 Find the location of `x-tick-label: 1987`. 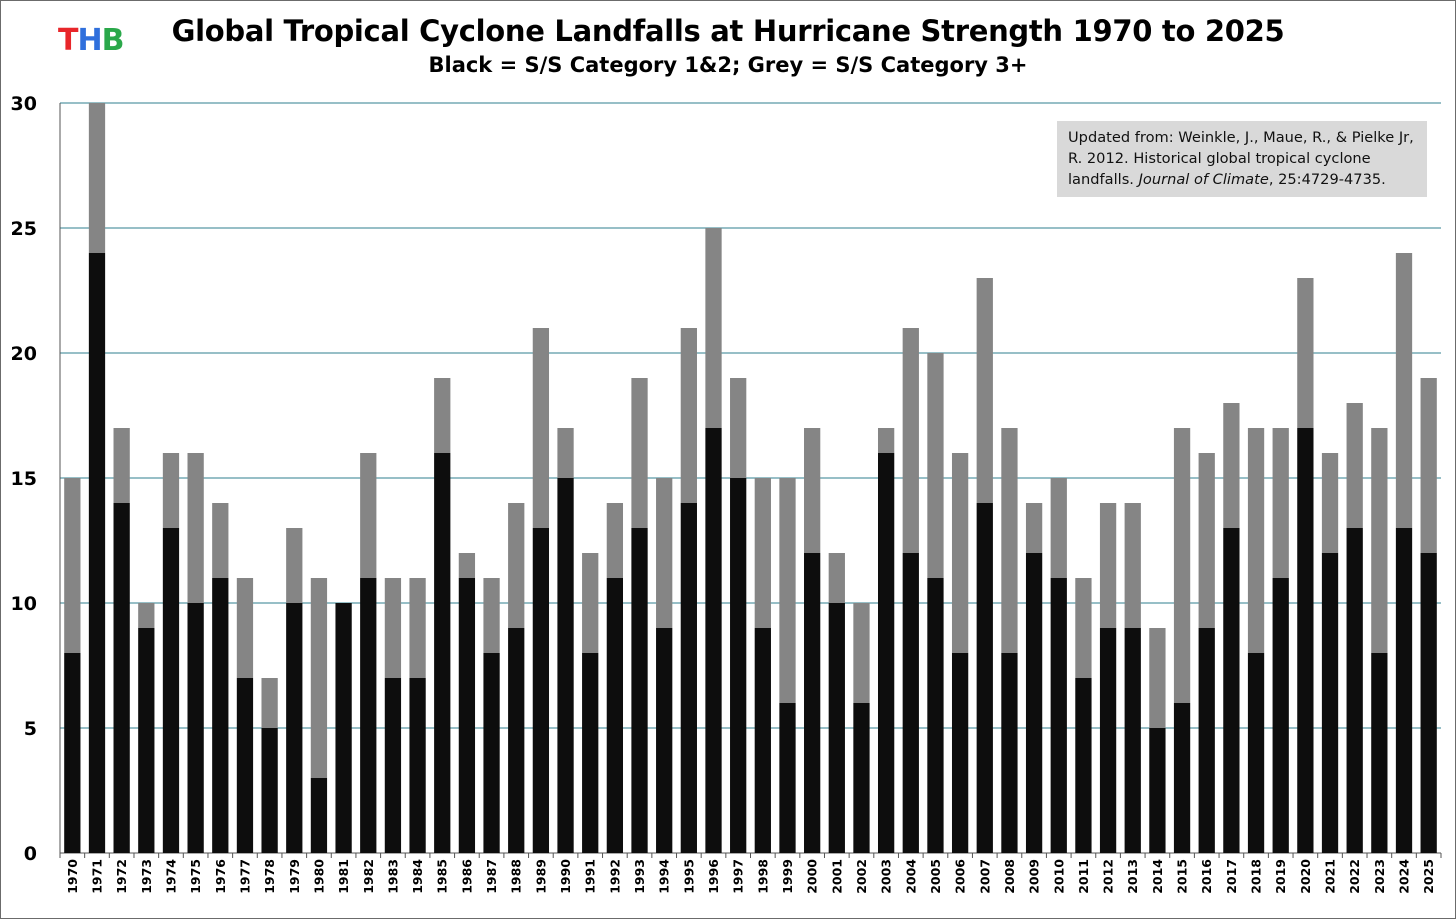

x-tick-label: 1987 is located at coordinates (491, 876).